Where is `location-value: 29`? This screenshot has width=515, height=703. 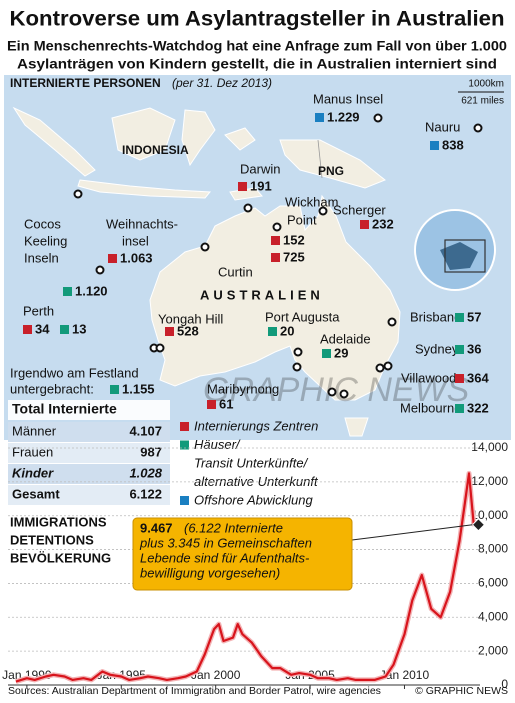 location-value: 29 is located at coordinates (341, 352).